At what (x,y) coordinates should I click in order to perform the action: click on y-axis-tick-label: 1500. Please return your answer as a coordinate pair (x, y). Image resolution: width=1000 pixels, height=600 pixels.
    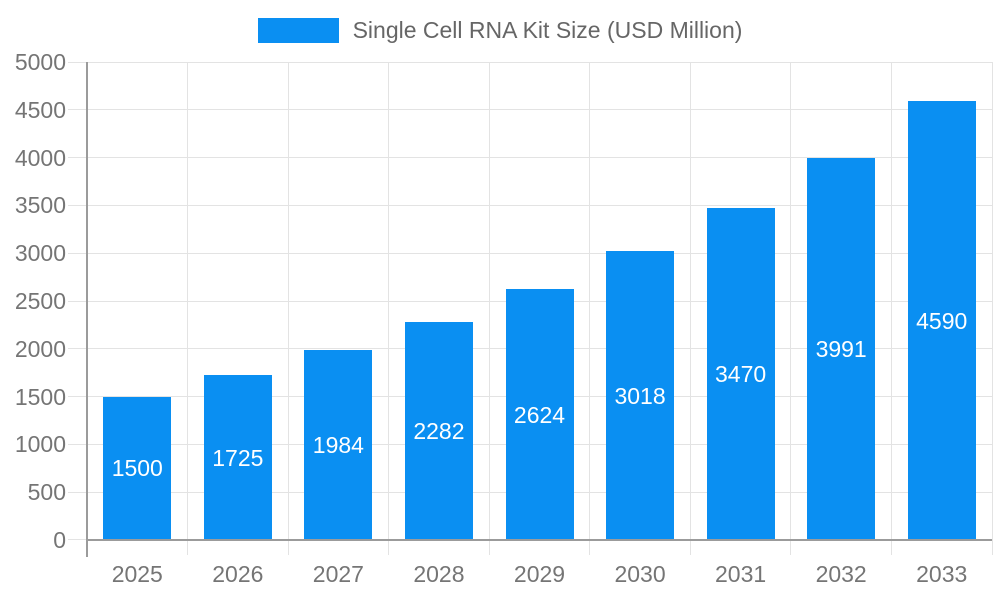
    Looking at the image, I should click on (40, 396).